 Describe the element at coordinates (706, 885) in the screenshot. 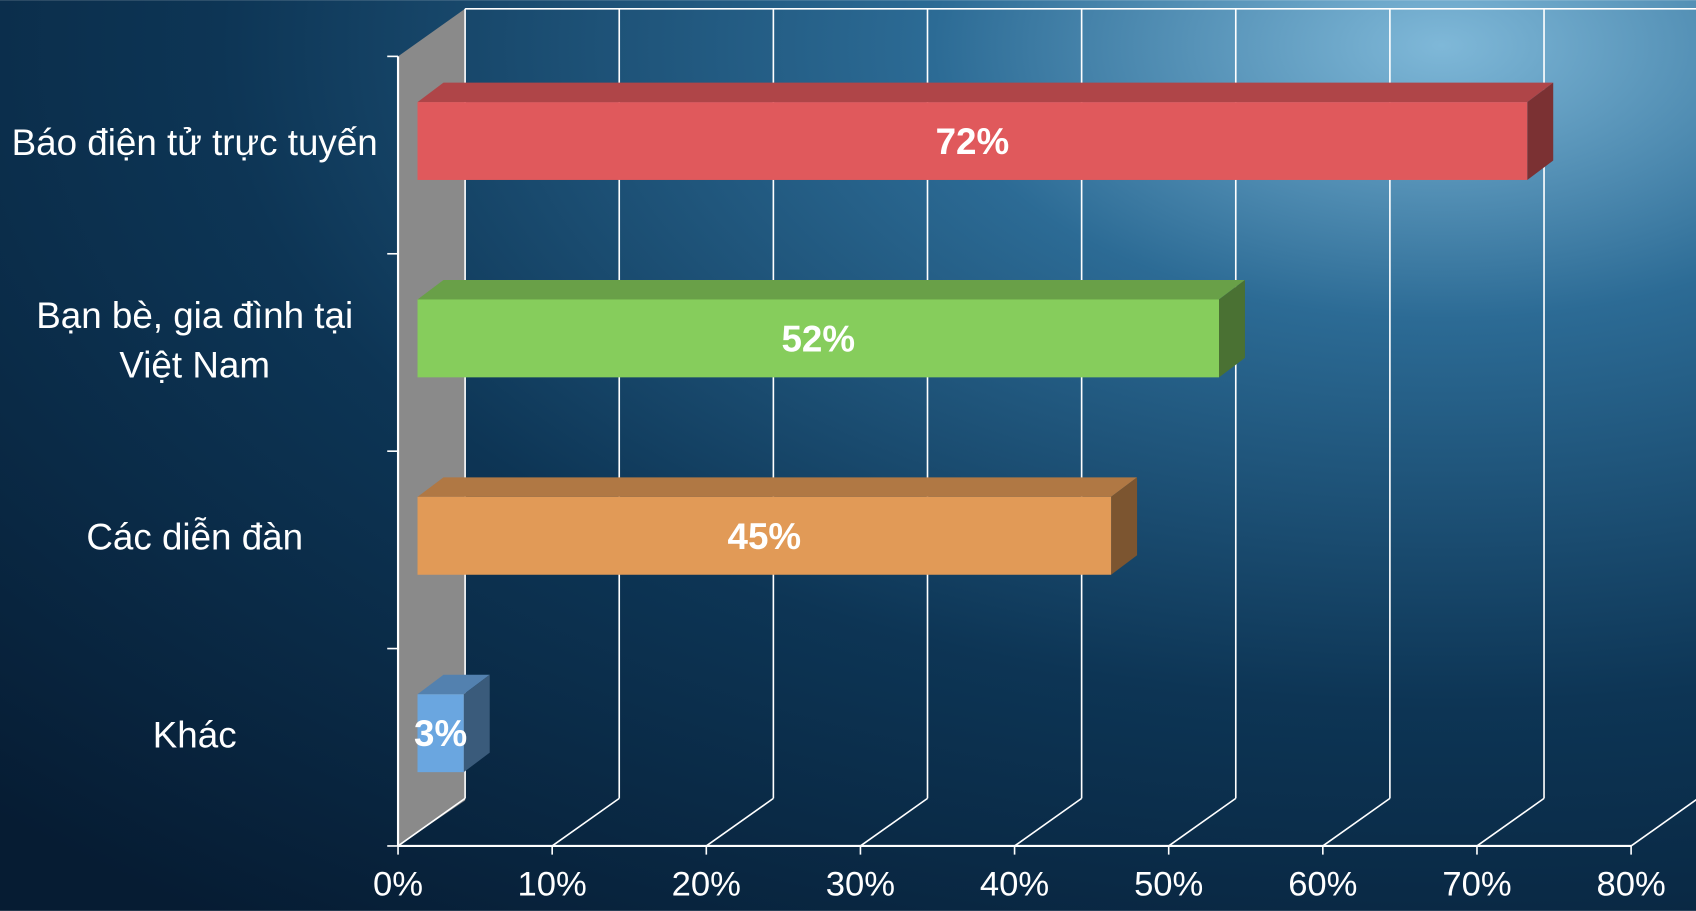

I see `x-tick-label: 20%` at that location.